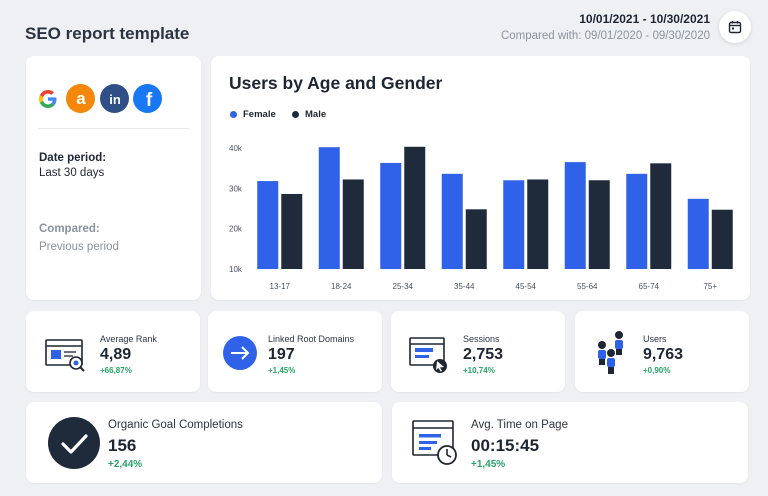 The height and width of the screenshot is (496, 768). Describe the element at coordinates (428, 355) in the screenshot. I see `browser-cursor-icon` at that location.